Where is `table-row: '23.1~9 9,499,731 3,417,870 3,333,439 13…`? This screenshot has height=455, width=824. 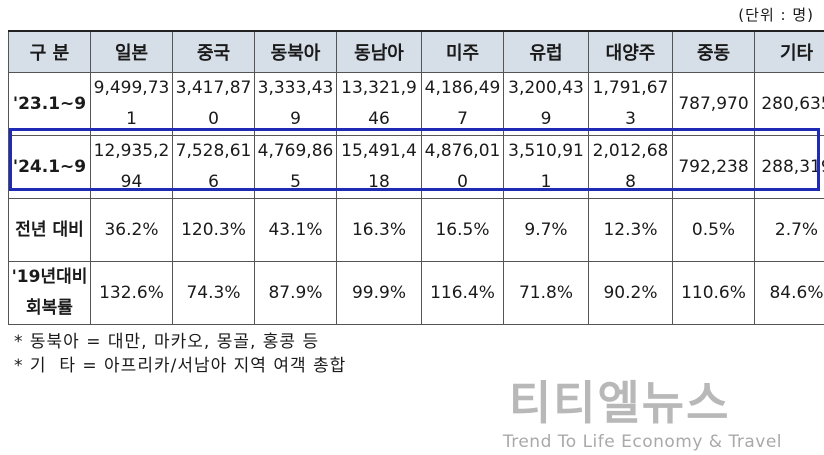
table-row: '23.1~9 9,499,731 3,417,870 3,333,439 13… is located at coordinates (416, 104).